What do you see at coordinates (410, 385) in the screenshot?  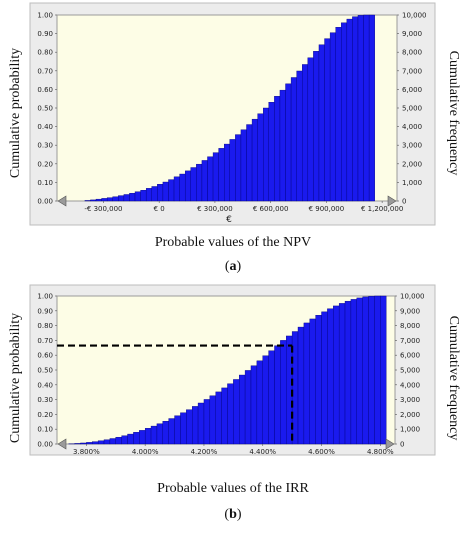 I see `chart-b-y2-tick-label: 4,000` at bounding box center [410, 385].